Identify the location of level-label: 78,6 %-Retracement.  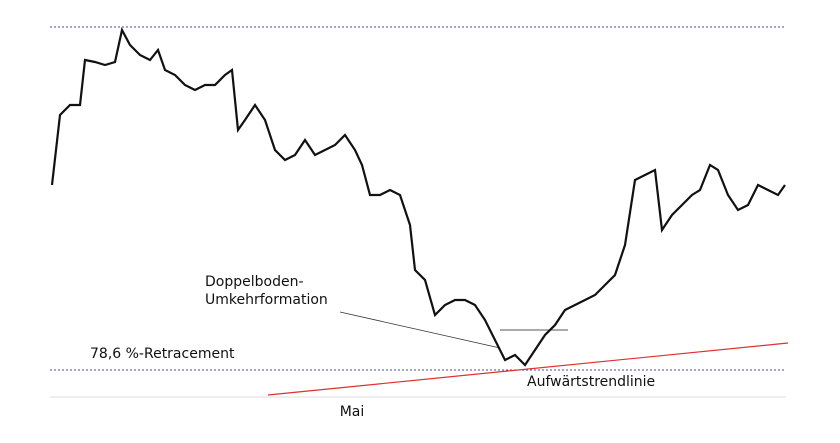
(162, 354).